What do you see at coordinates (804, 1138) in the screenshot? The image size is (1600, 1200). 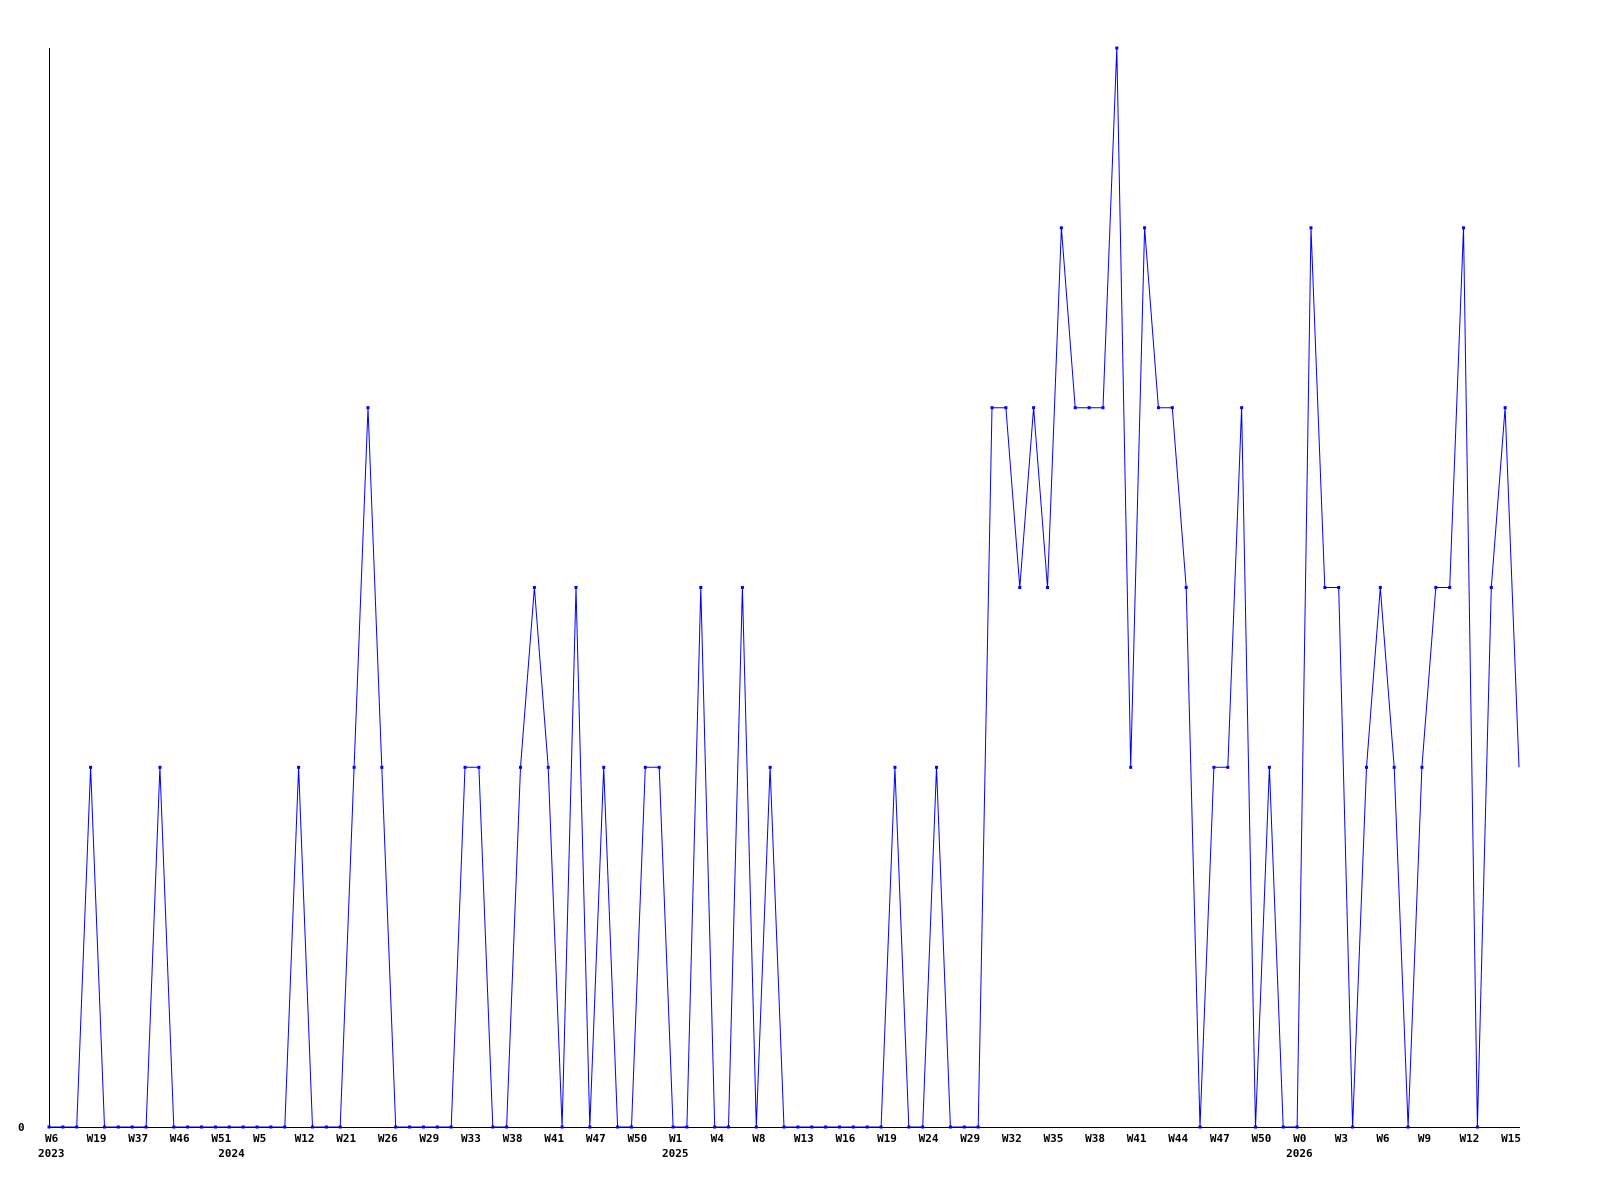 I see `x-tick-label: W13` at bounding box center [804, 1138].